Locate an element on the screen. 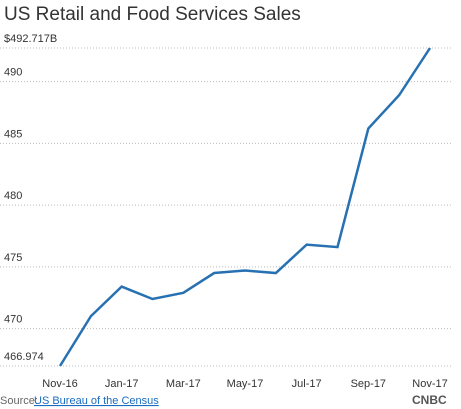 This screenshot has width=461, height=409. x-tick-label: Mar-17 is located at coordinates (183, 384).